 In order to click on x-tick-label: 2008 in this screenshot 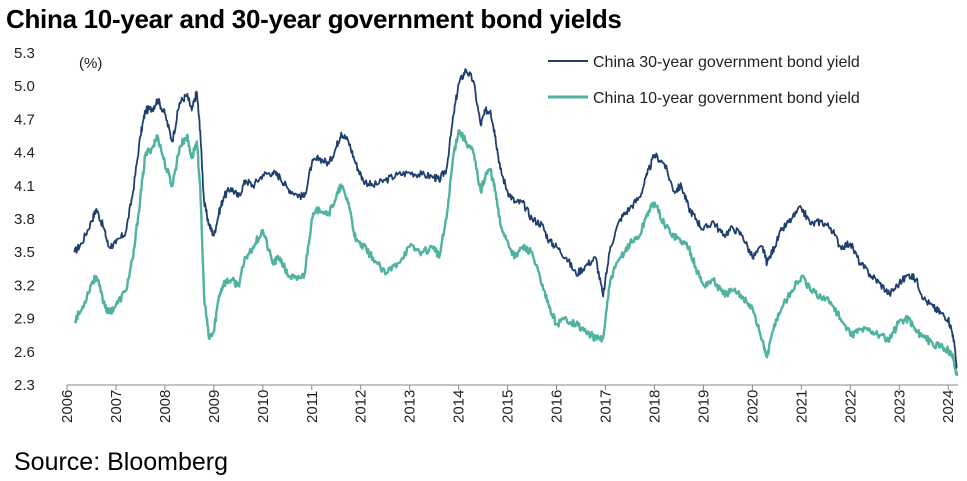, I will do `click(165, 406)`.